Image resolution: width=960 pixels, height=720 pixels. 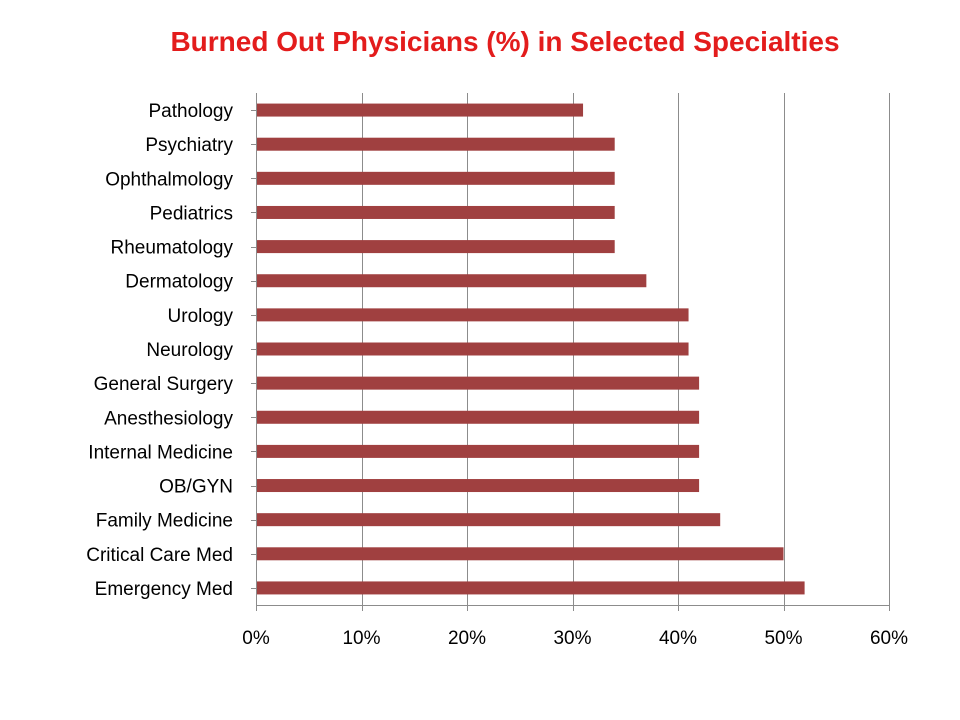 I want to click on category-label: Ophthalmology, so click(x=169, y=179).